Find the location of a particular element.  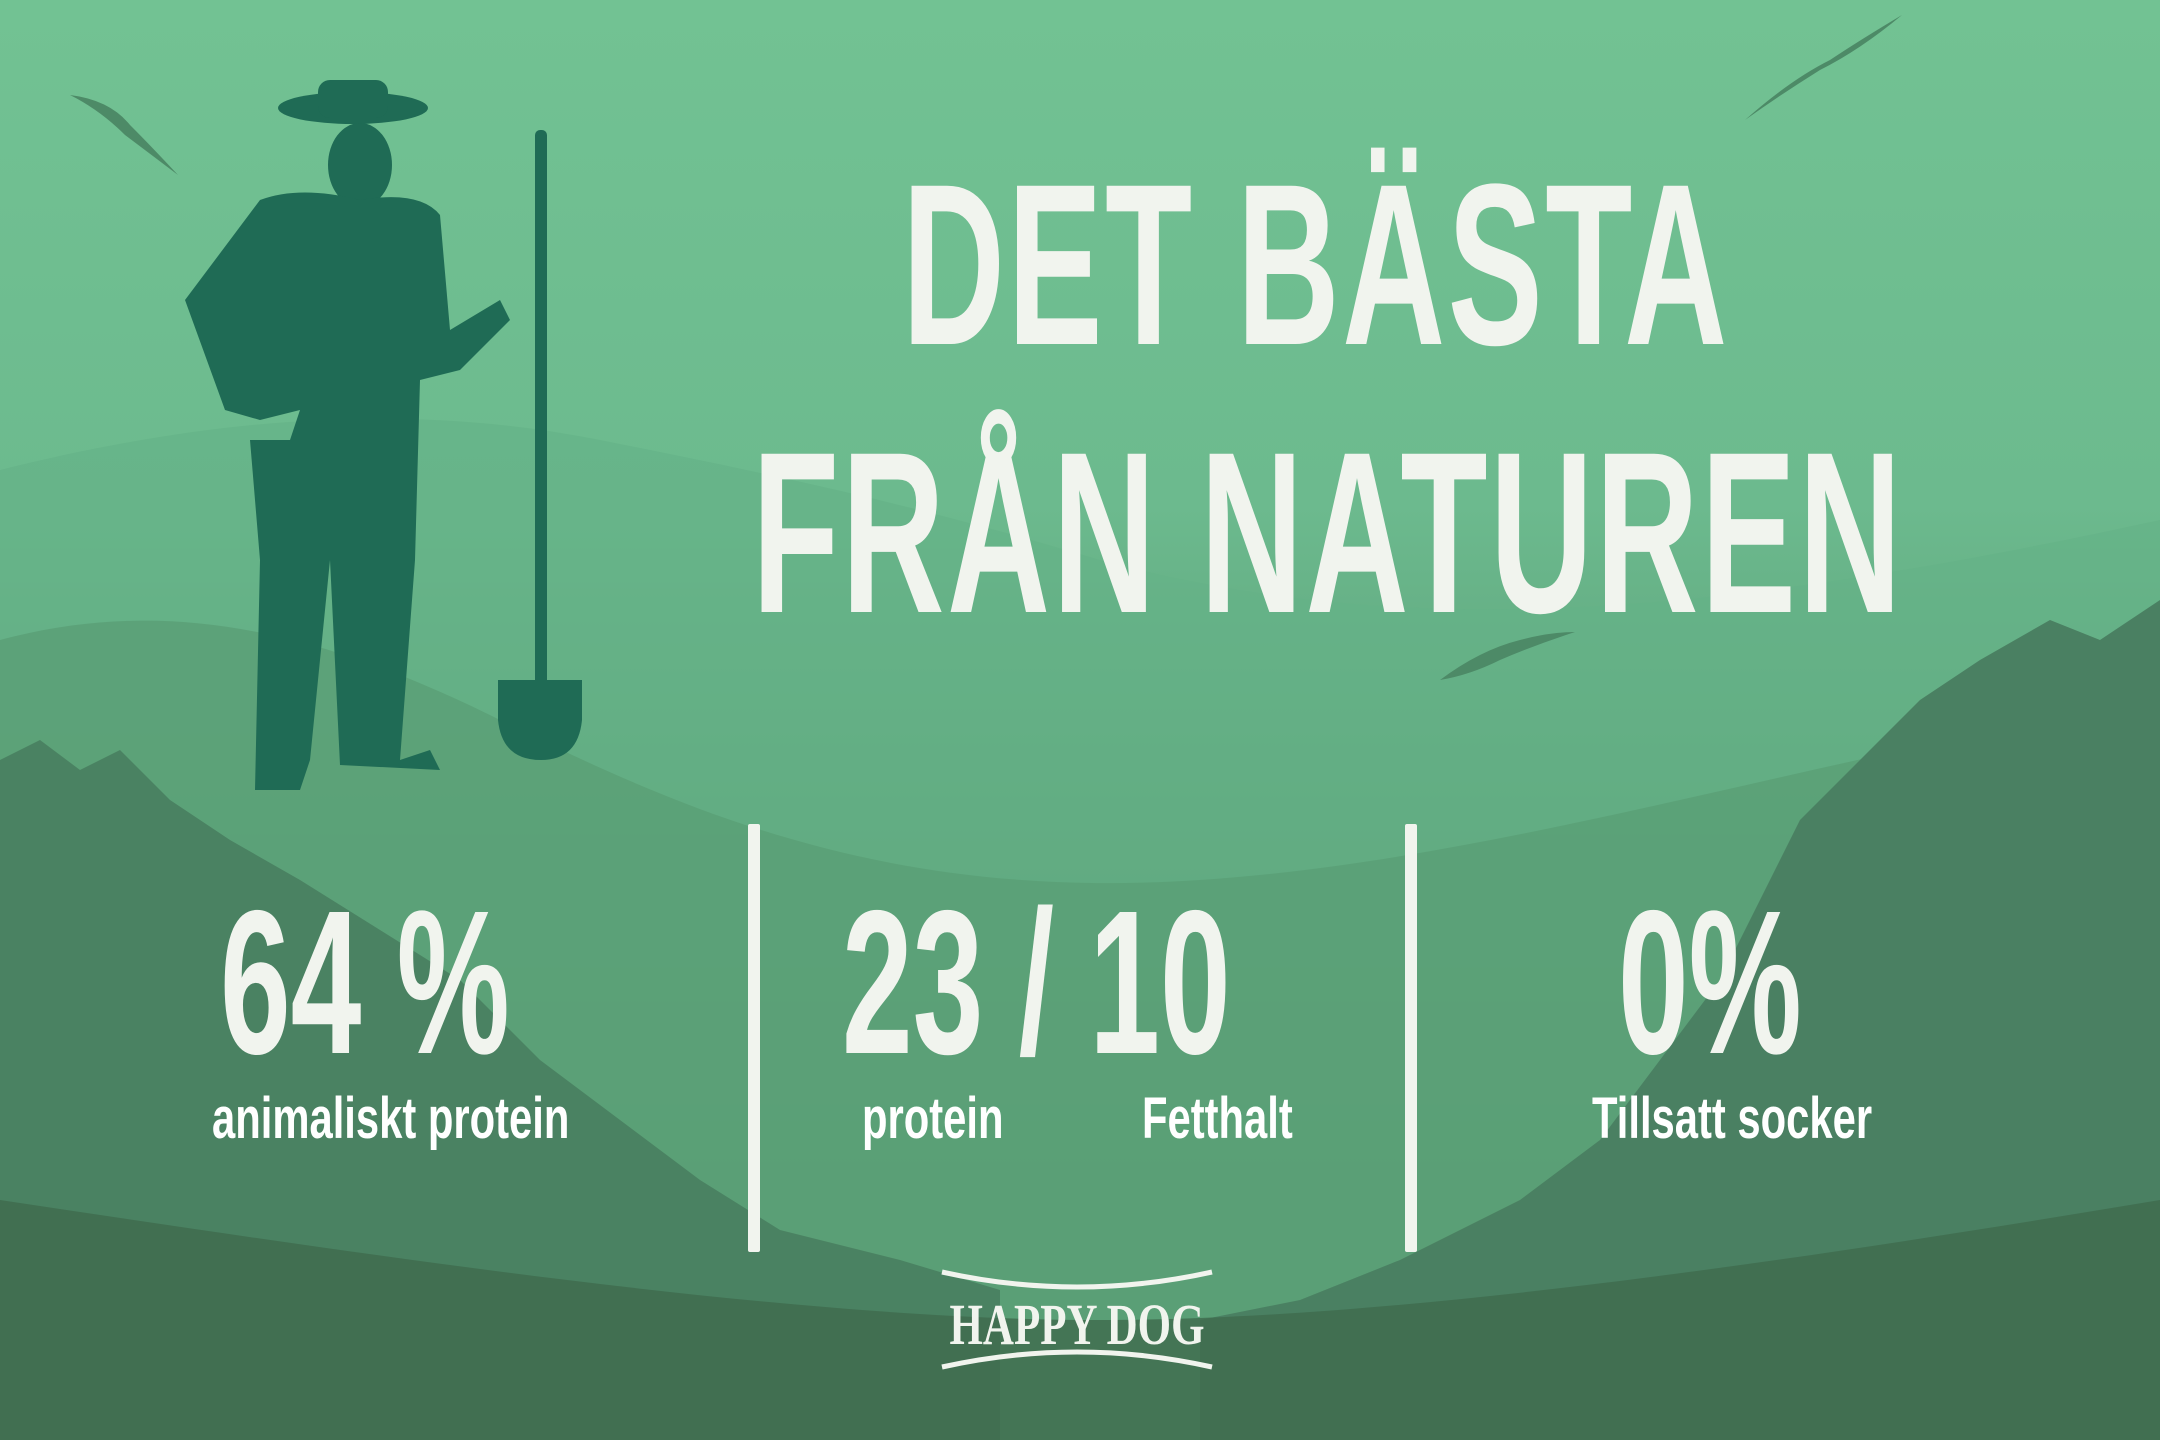

happy-dog-logo: HAPPY DOG is located at coordinates (1077, 1319).